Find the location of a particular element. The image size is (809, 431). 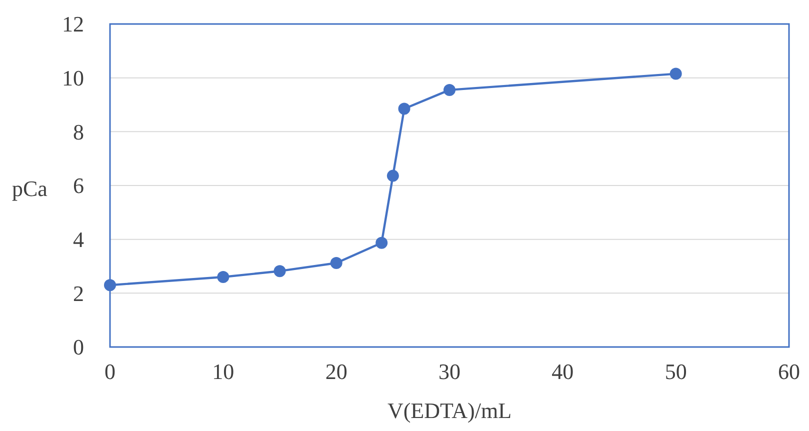

y-tick-label: 4 is located at coordinates (78, 239).